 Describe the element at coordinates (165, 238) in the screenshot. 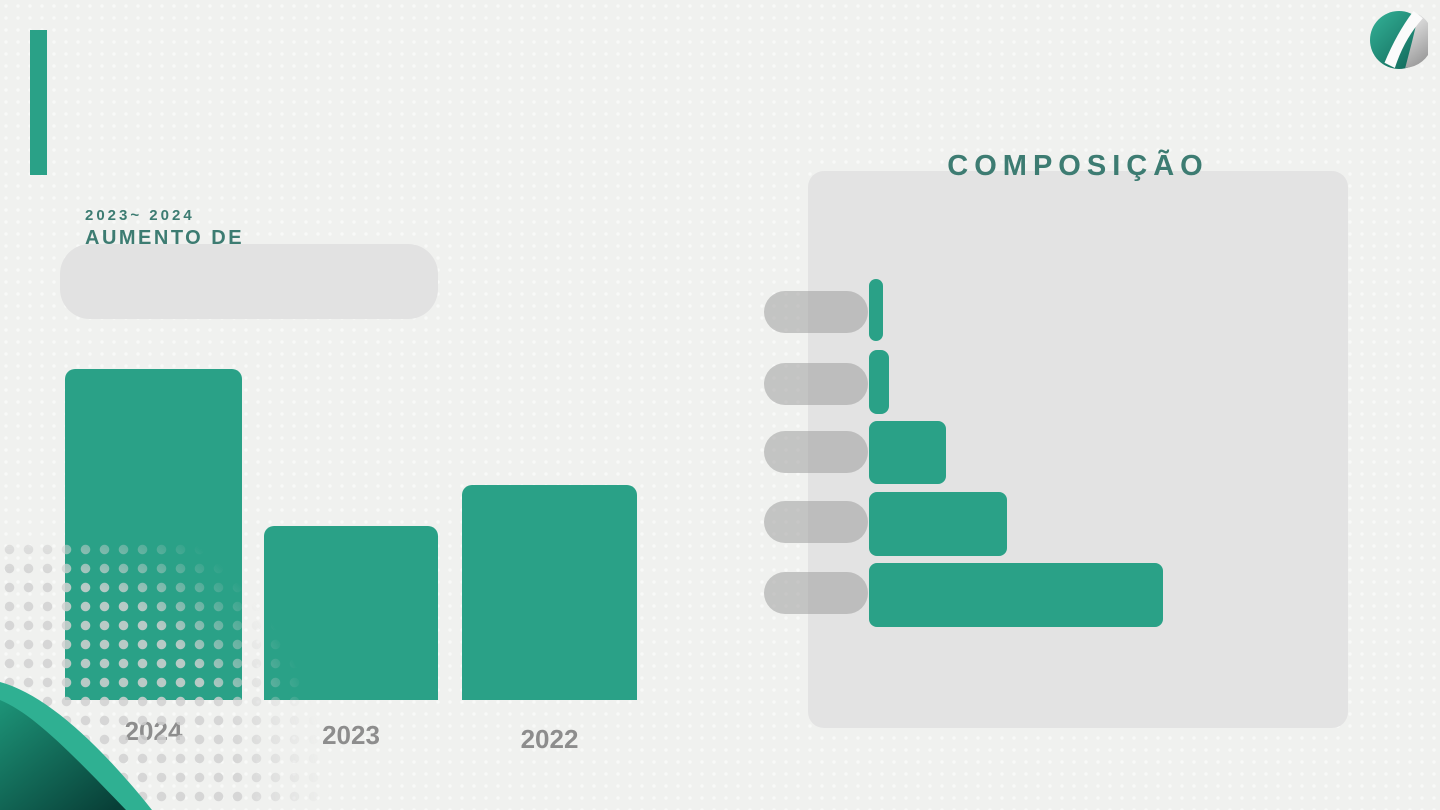

I see `left-title: AUMENTO DE` at that location.